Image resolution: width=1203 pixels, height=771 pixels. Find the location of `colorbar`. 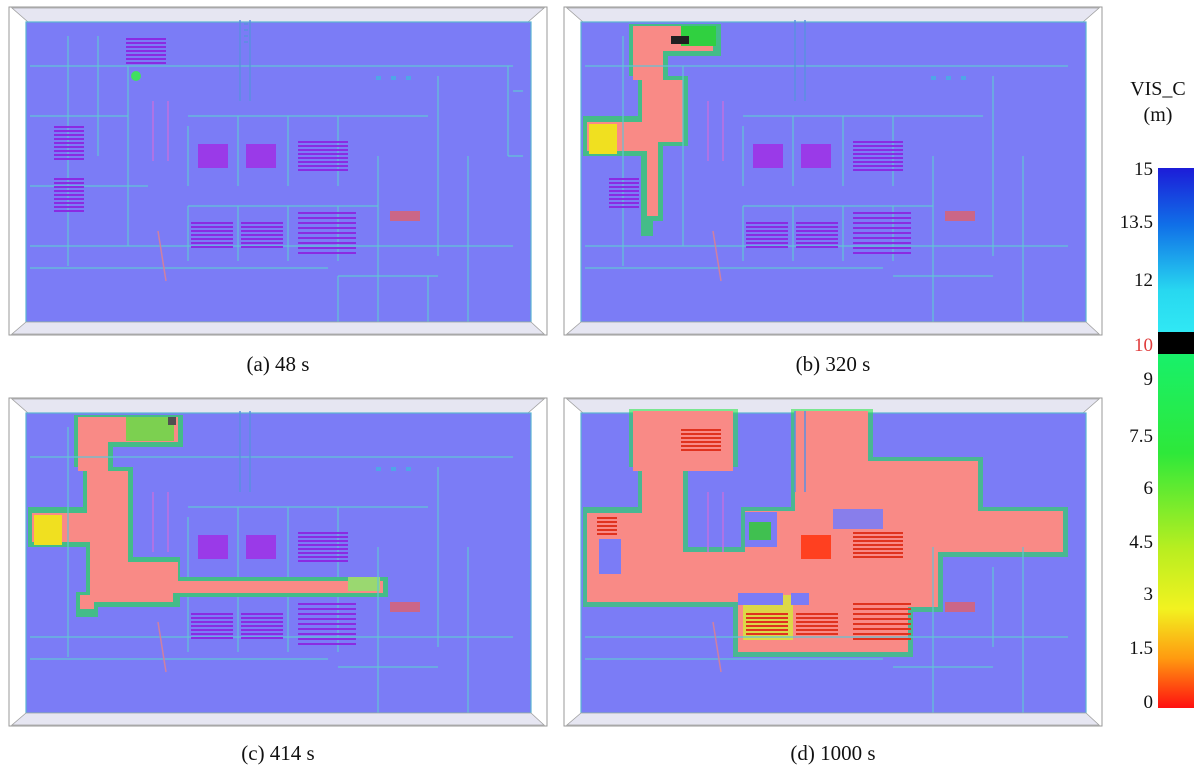

colorbar is located at coordinates (1176, 438).